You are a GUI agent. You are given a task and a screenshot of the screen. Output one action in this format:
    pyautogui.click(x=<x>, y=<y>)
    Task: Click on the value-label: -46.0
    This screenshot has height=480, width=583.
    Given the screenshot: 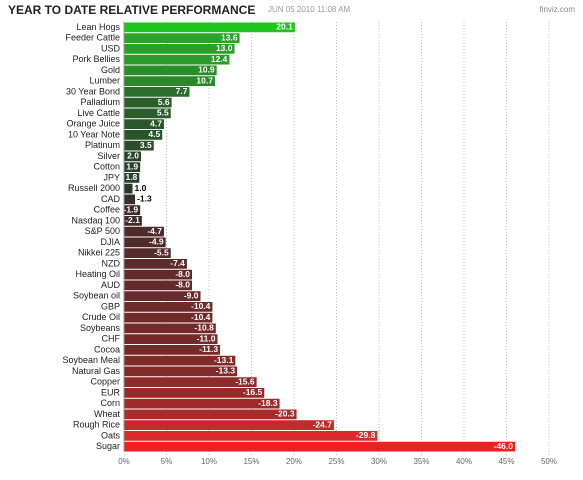 What is the action you would take?
    pyautogui.click(x=504, y=446)
    